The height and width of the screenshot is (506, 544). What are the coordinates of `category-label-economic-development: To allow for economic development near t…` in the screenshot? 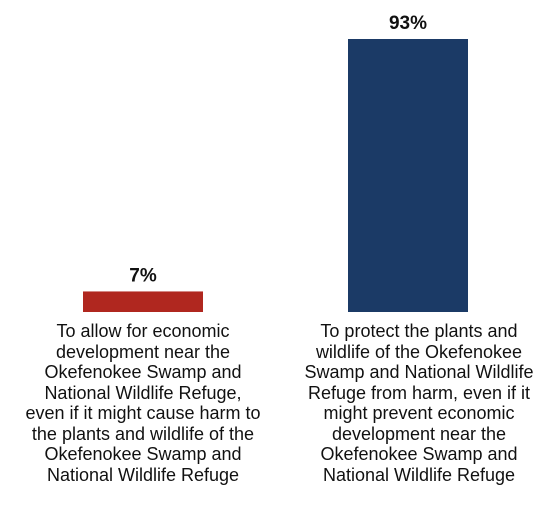 It's located at (143, 403).